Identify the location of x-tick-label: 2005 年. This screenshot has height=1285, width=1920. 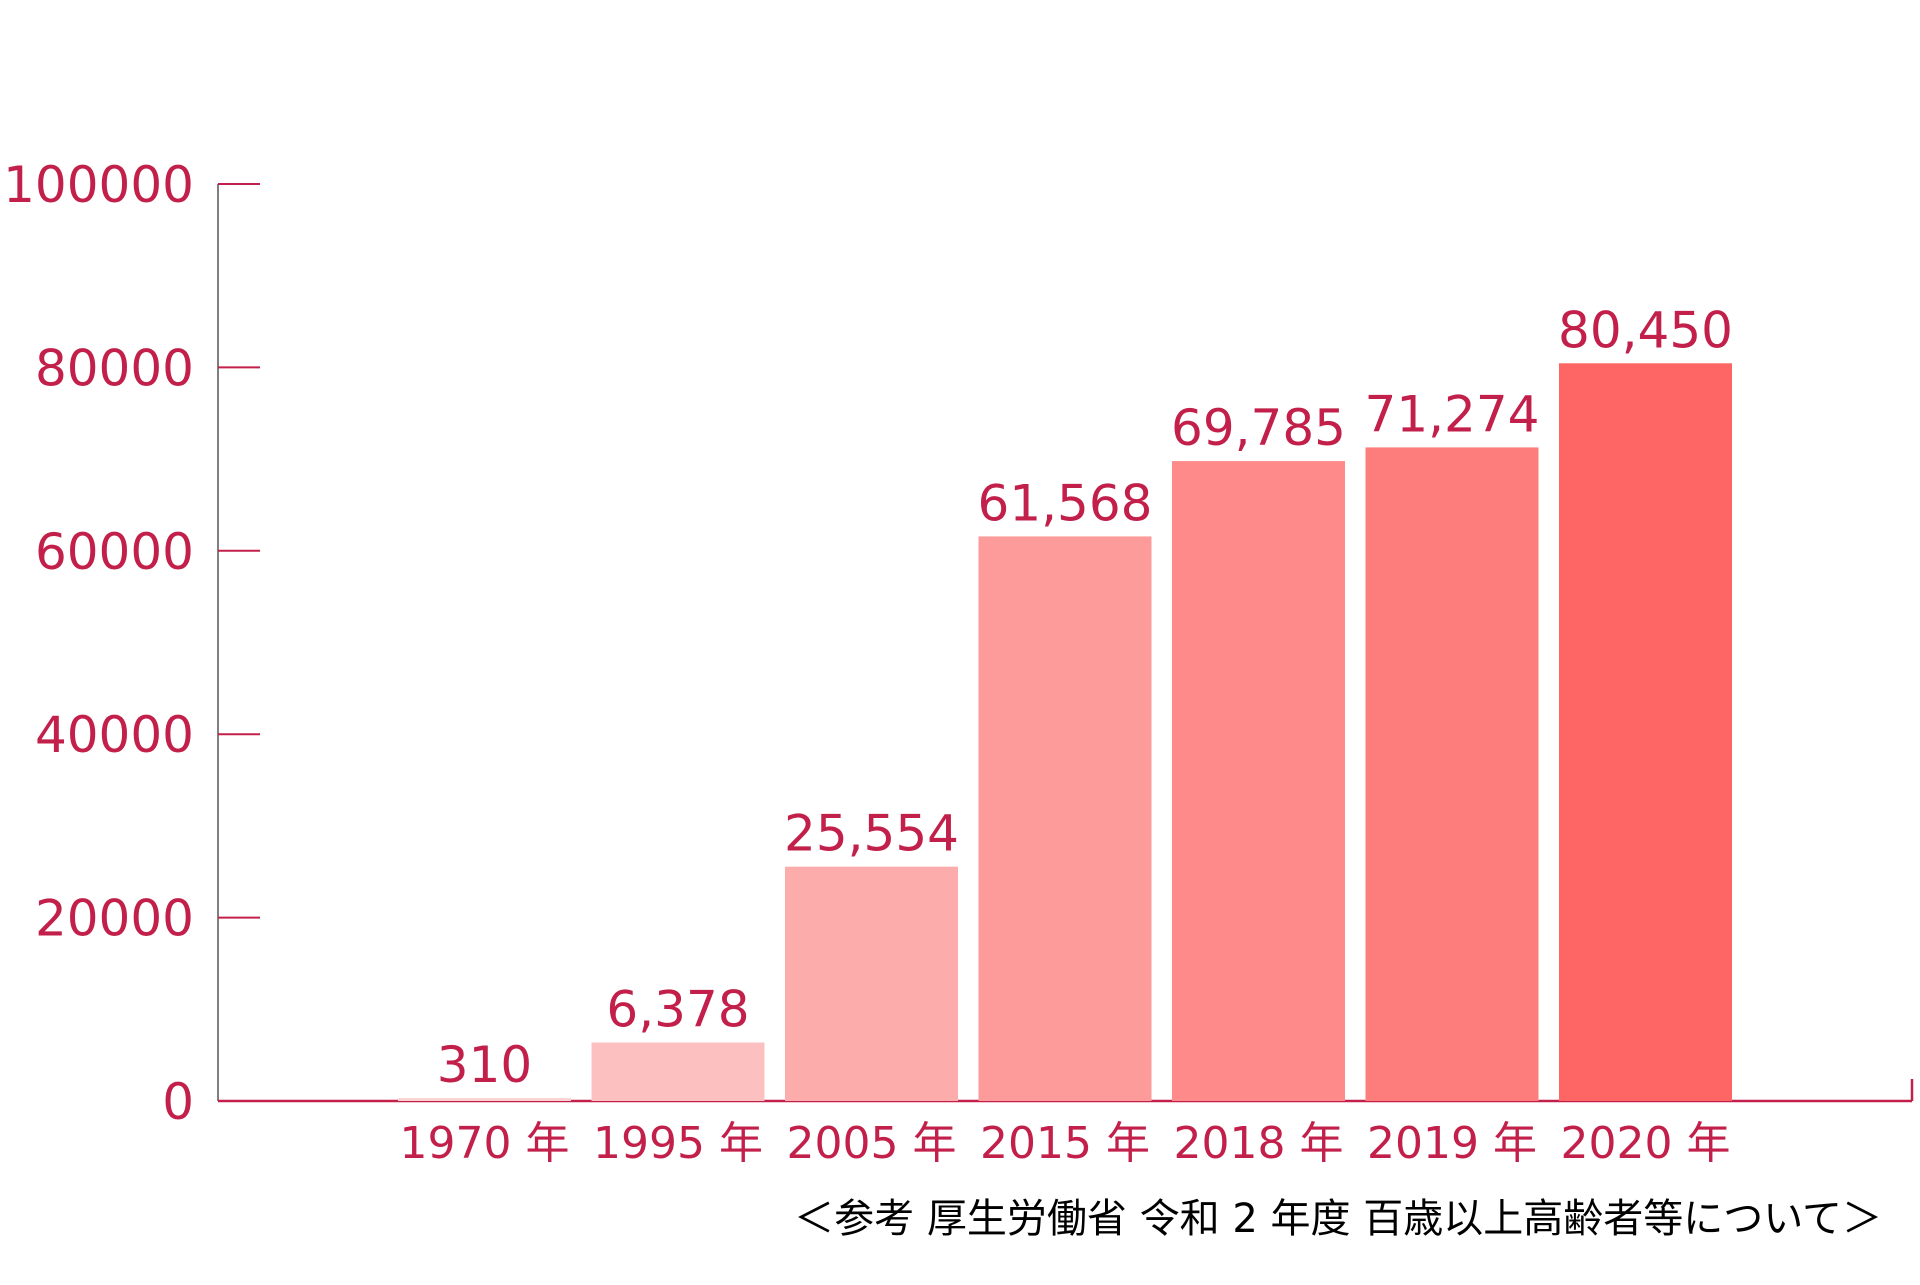
(872, 1143).